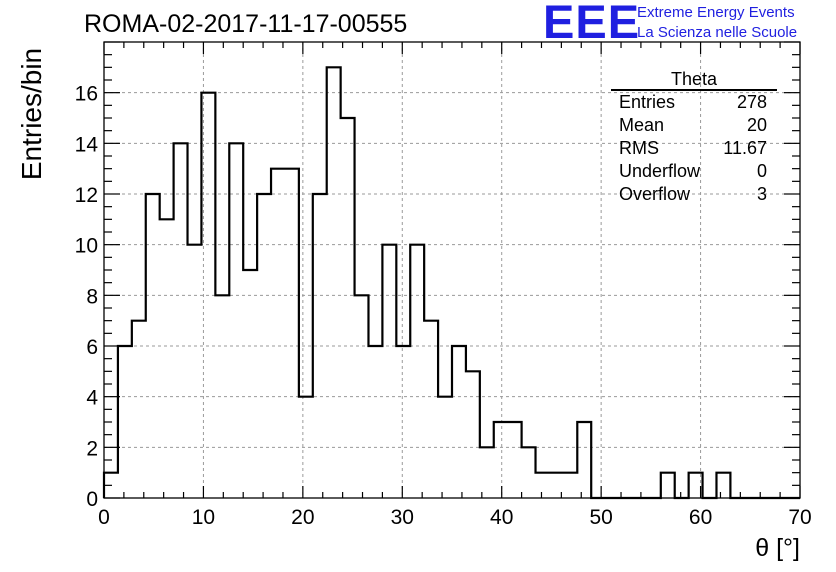  Describe the element at coordinates (246, 24) in the screenshot. I see `chart-title: ROMA-02-2017-11-17-00555` at that location.